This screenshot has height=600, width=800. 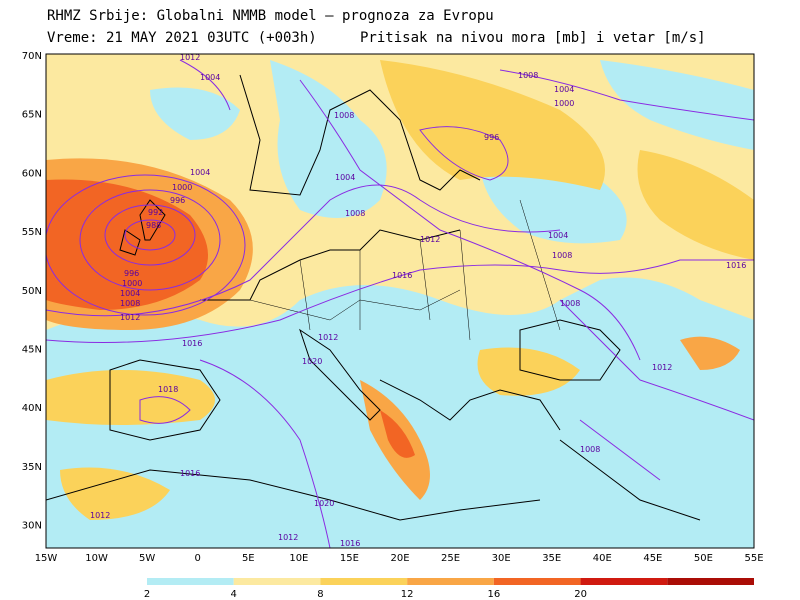 What do you see at coordinates (320, 594) in the screenshot?
I see `legend-value-label: 8` at bounding box center [320, 594].